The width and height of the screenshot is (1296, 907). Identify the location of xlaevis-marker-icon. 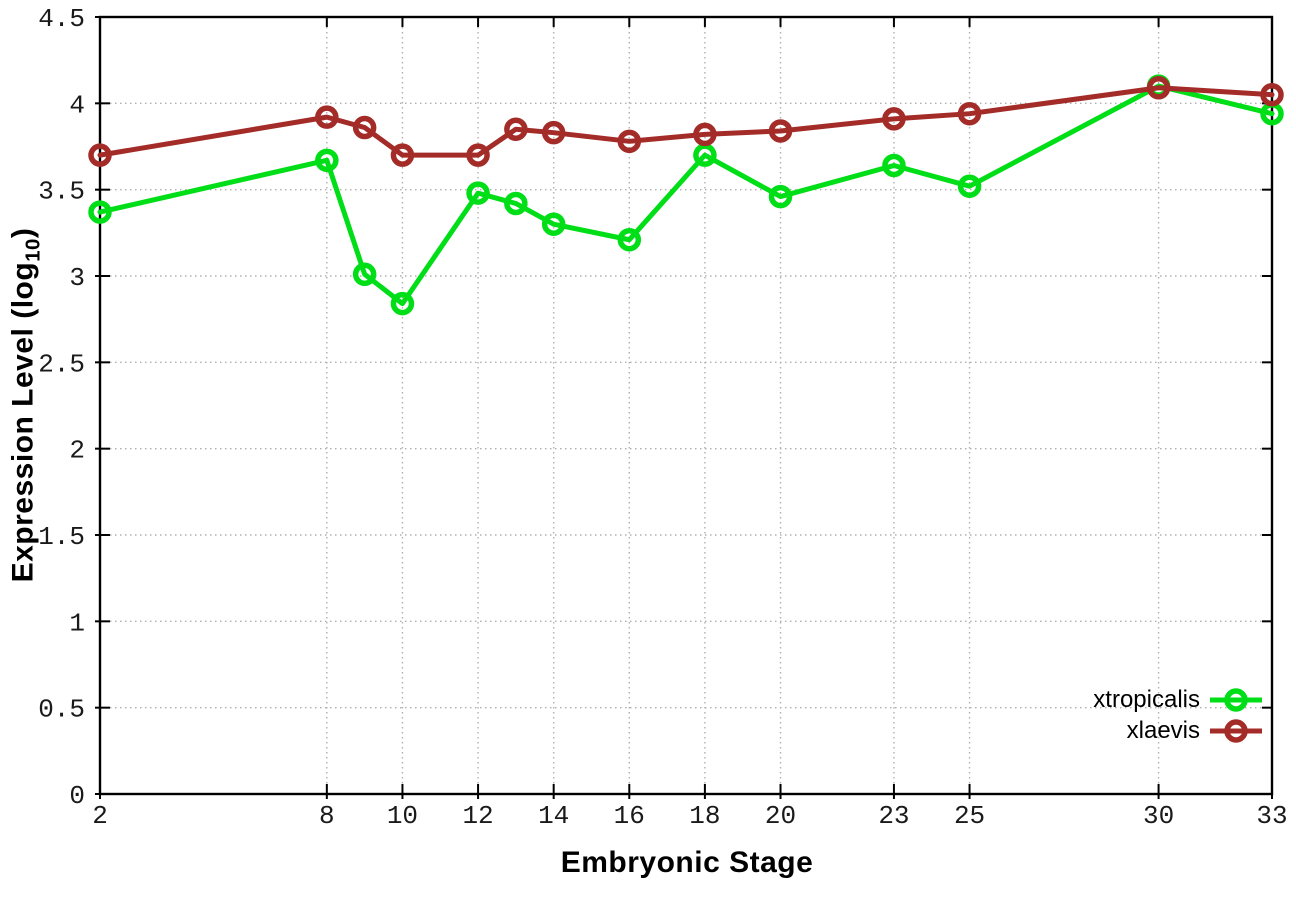
(1236, 731).